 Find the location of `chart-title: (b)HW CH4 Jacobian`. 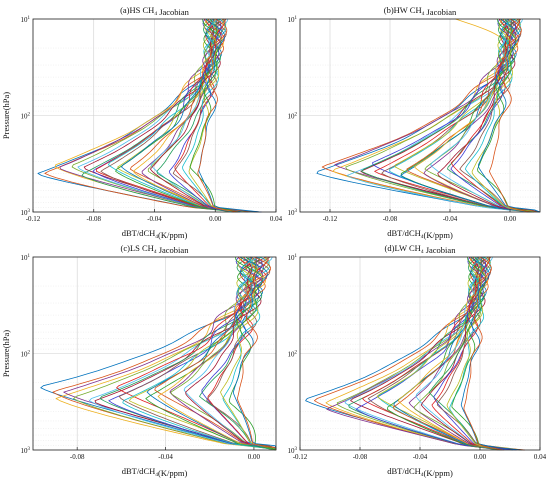

chart-title: (b)HW CH4 Jacobian is located at coordinates (420, 11).